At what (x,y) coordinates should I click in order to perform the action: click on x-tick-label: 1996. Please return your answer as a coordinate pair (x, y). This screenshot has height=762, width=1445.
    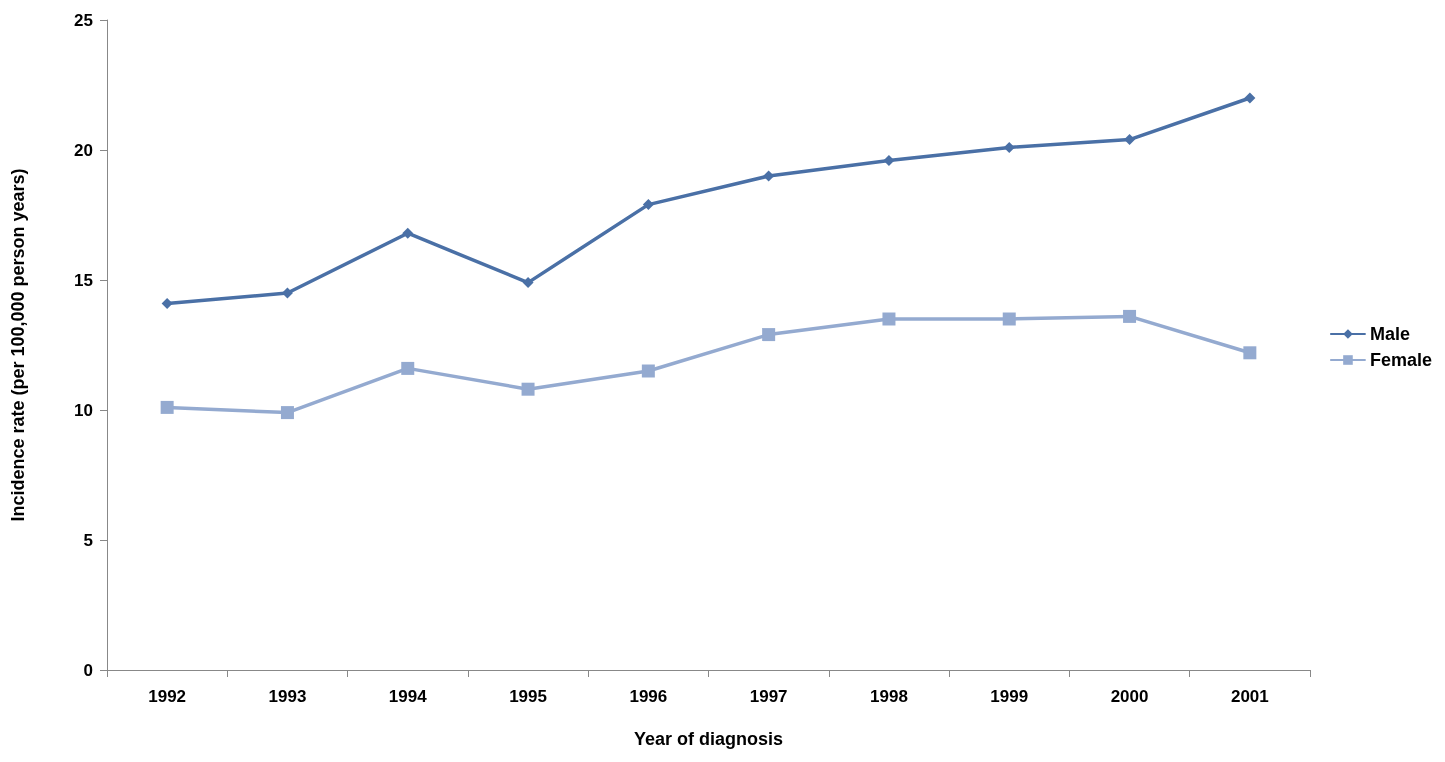
    Looking at the image, I should click on (648, 696).